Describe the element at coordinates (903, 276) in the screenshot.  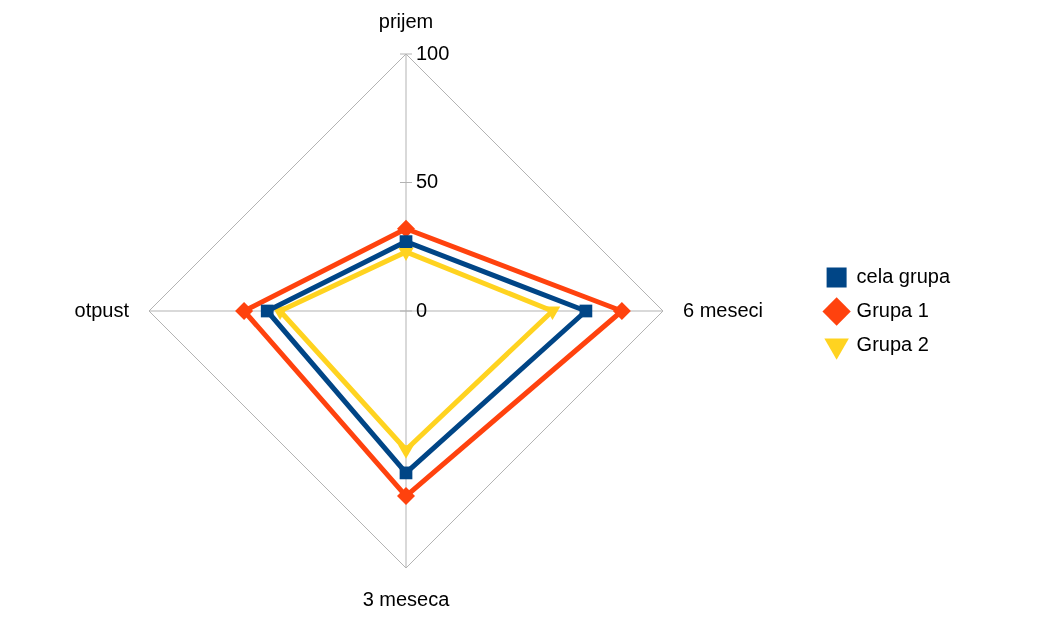
I see `legend-label: cela grupa` at that location.